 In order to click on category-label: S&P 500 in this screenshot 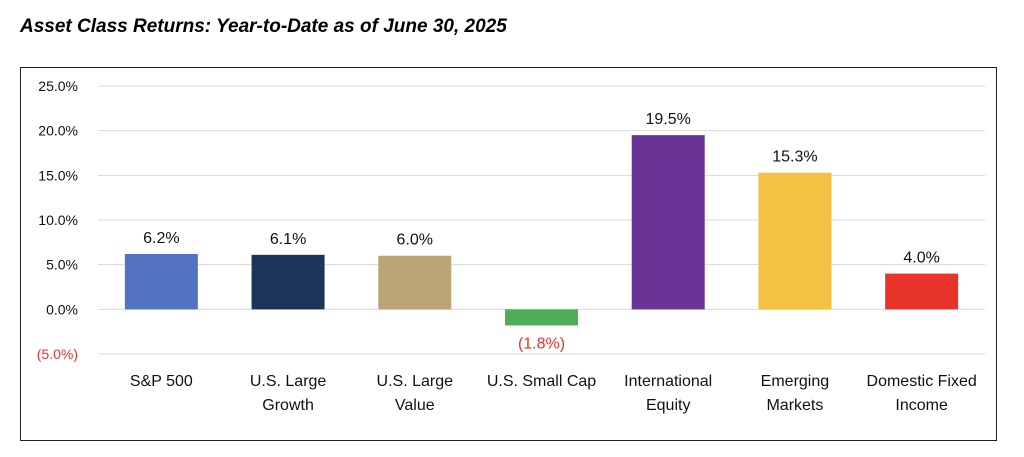, I will do `click(161, 381)`.